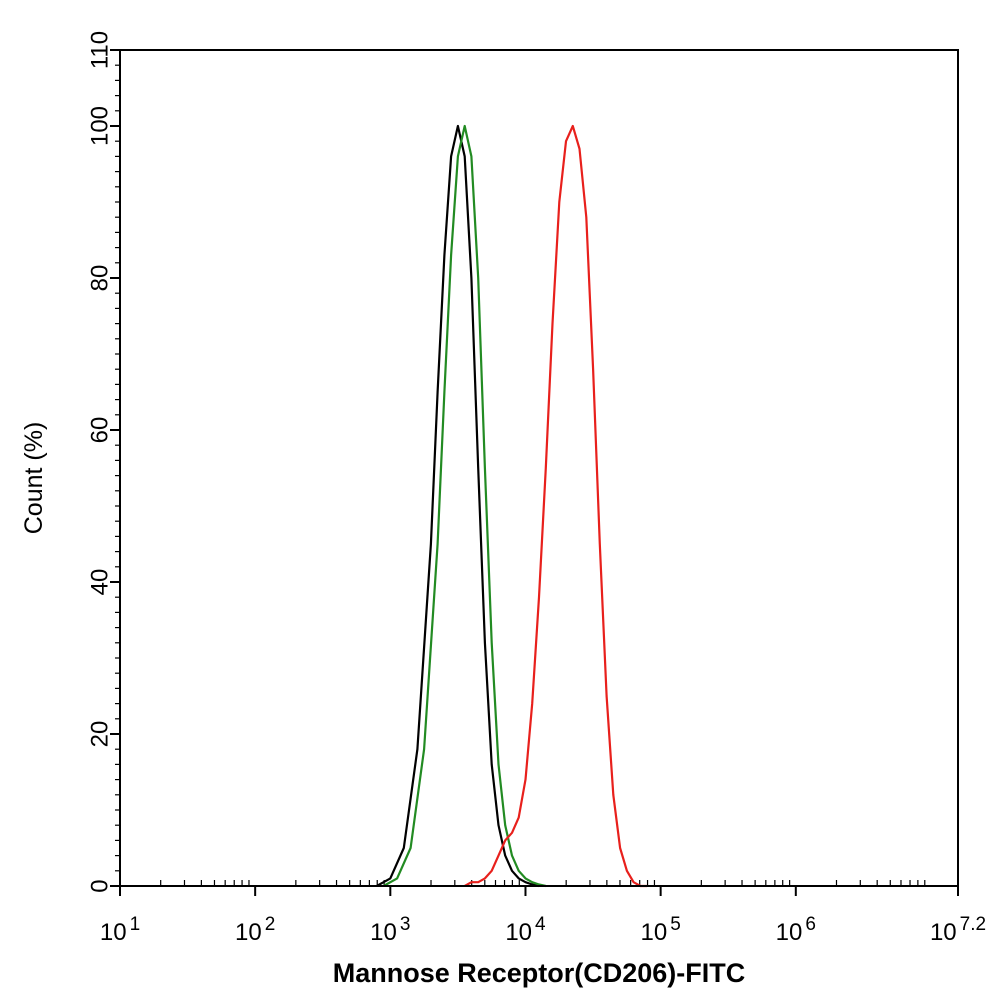  What do you see at coordinates (958, 930) in the screenshot?
I see `x-tick-label: 10 7.2` at bounding box center [958, 930].